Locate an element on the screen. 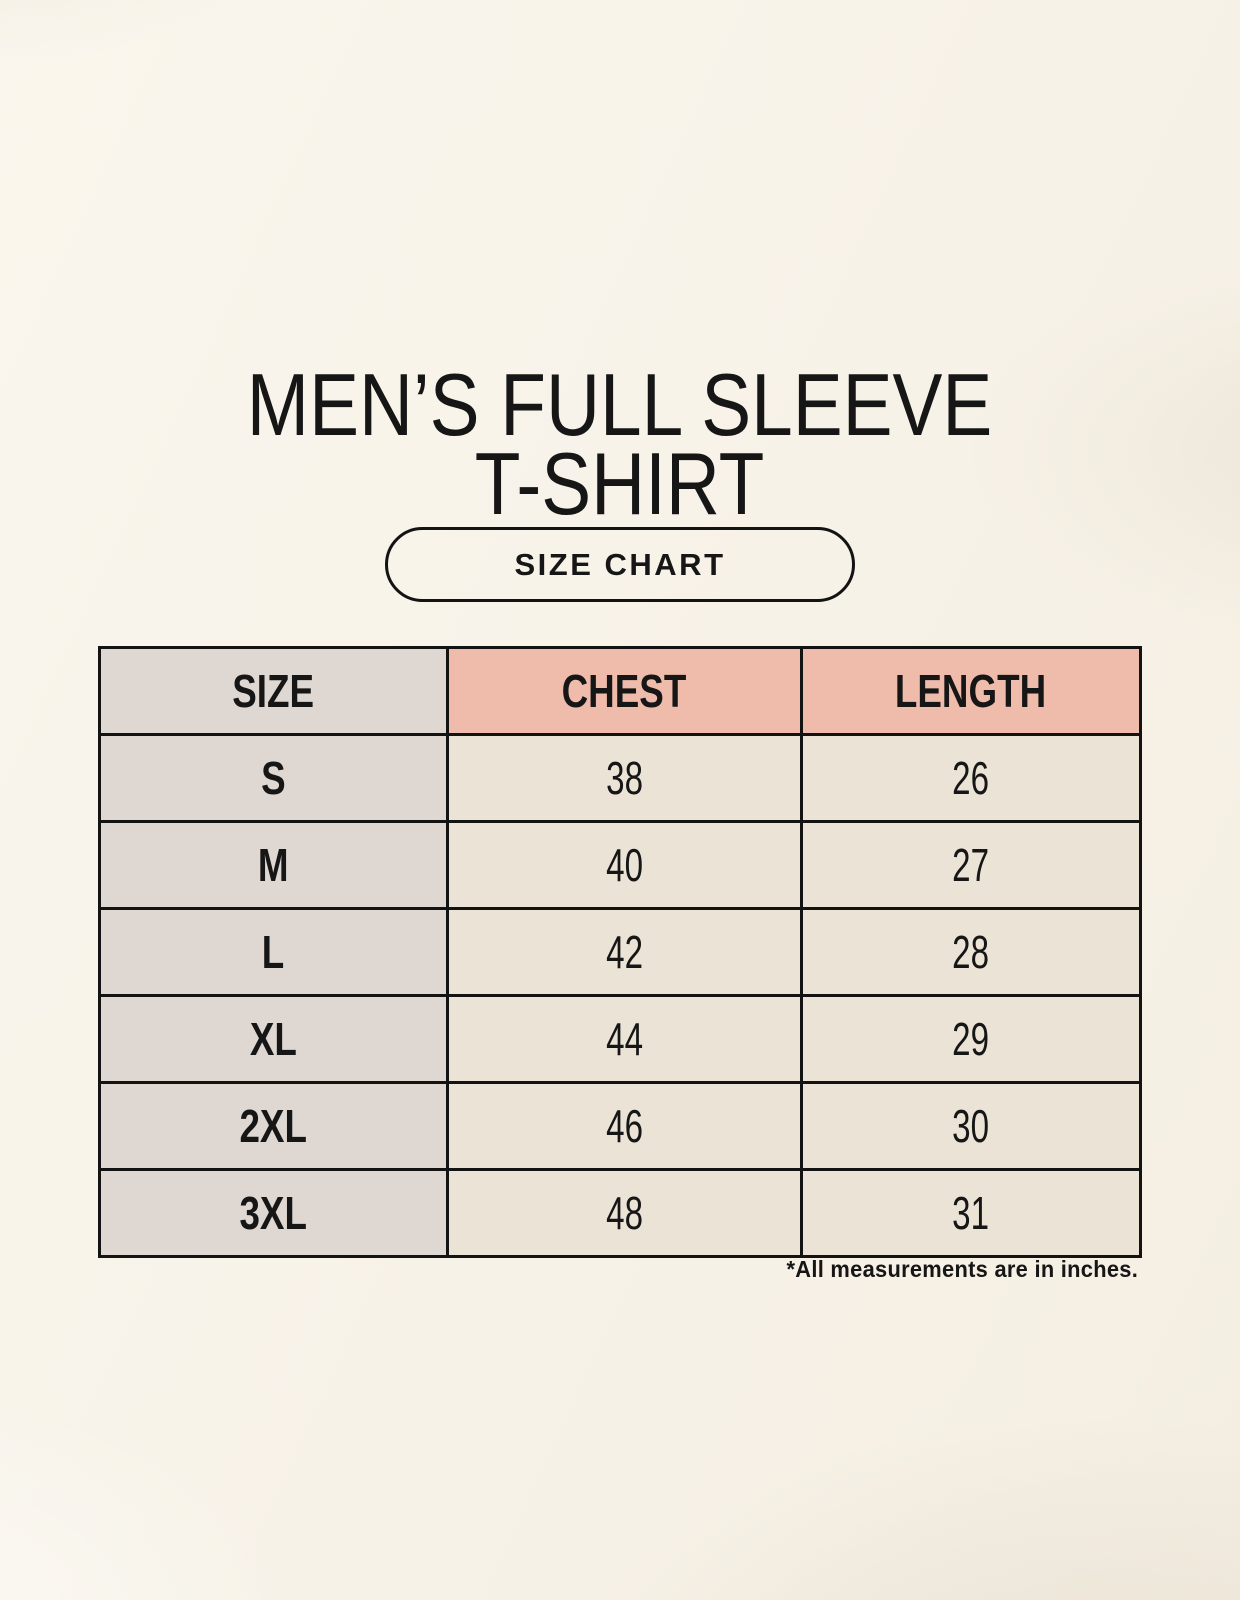  length-value-cell: 30 is located at coordinates (971, 1126).